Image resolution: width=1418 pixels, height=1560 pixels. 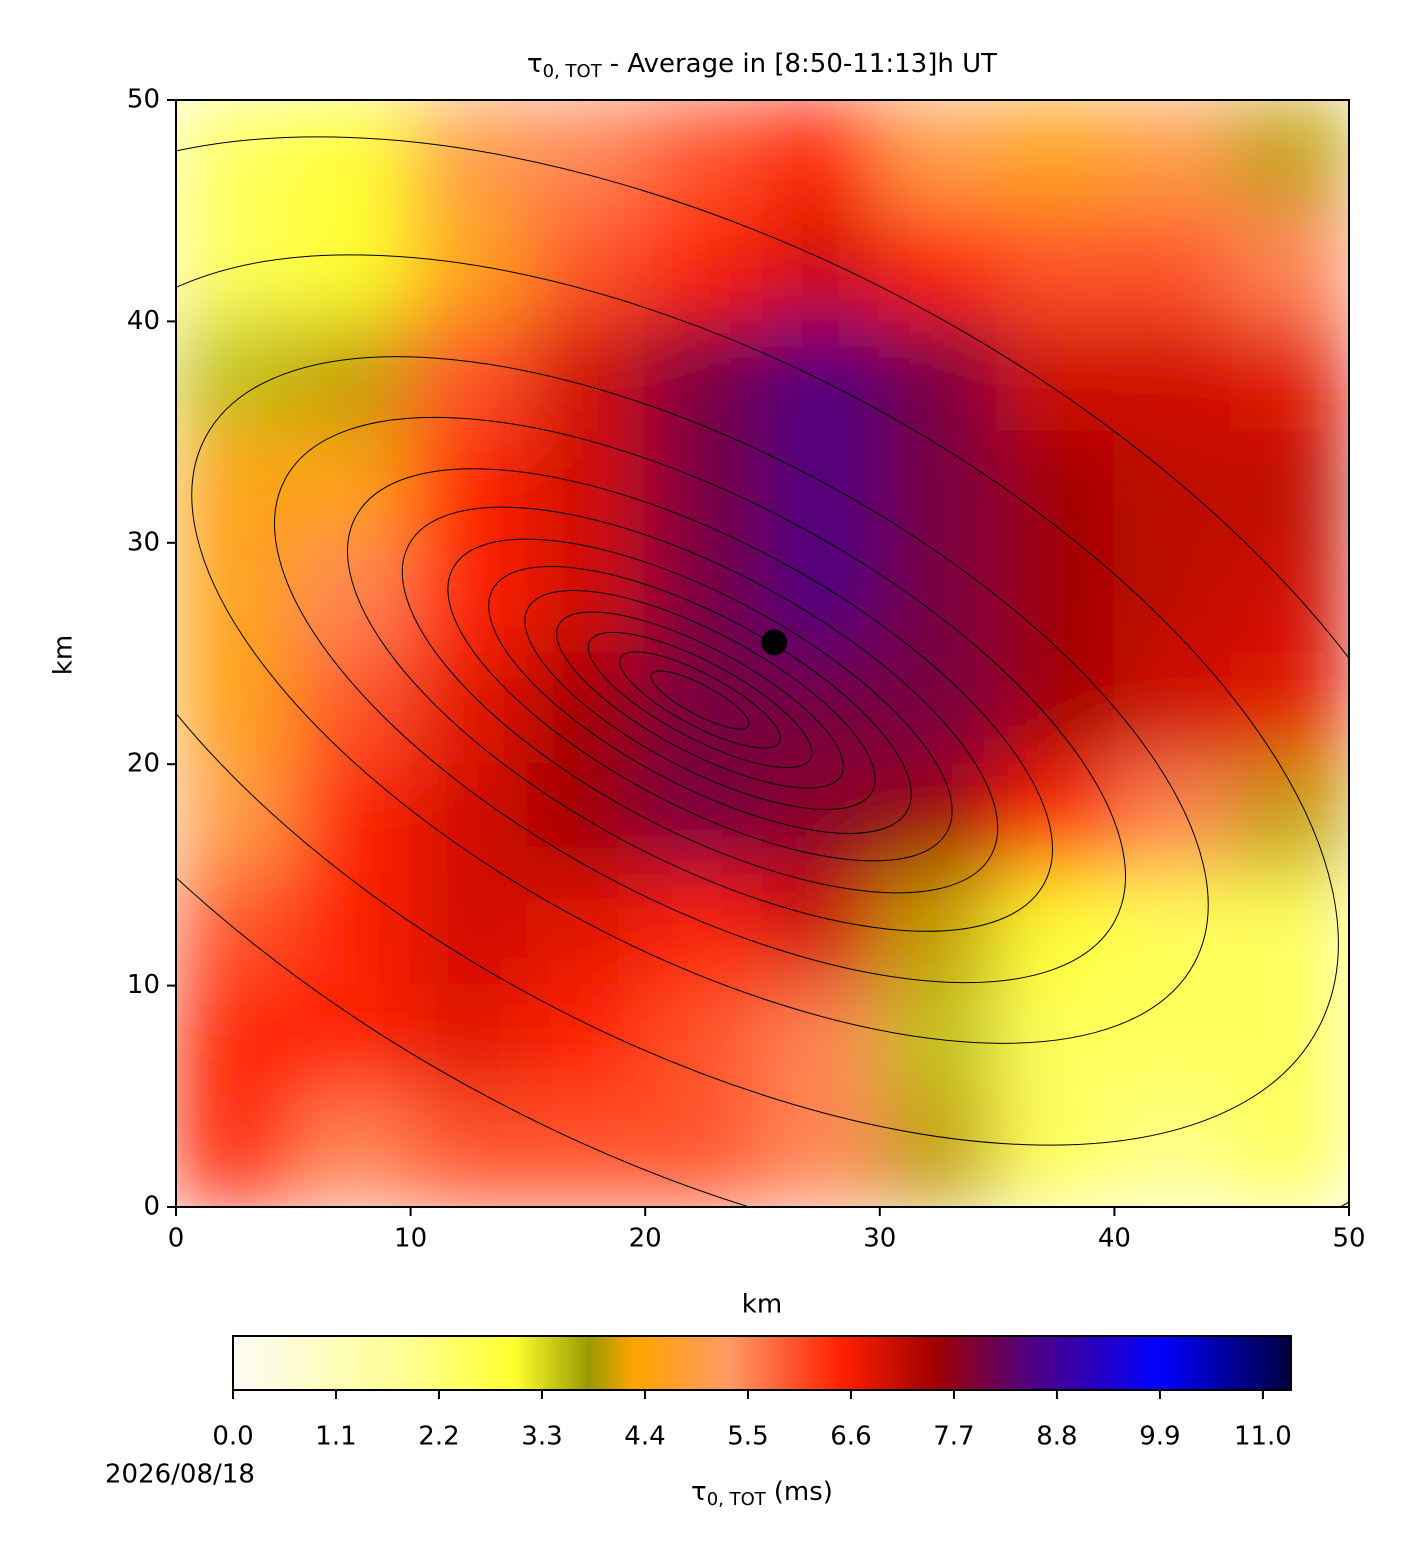 What do you see at coordinates (143, 321) in the screenshot?
I see `y-tick-label: 40` at bounding box center [143, 321].